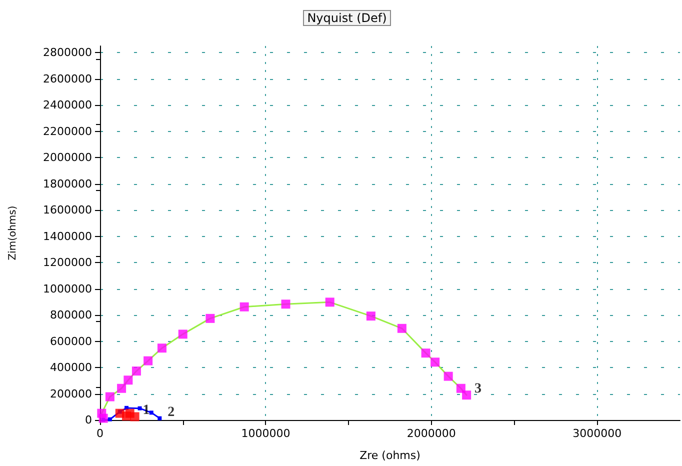 The height and width of the screenshot is (466, 682). Describe the element at coordinates (67, 236) in the screenshot. I see `y-tick-label: 1400000` at that location.